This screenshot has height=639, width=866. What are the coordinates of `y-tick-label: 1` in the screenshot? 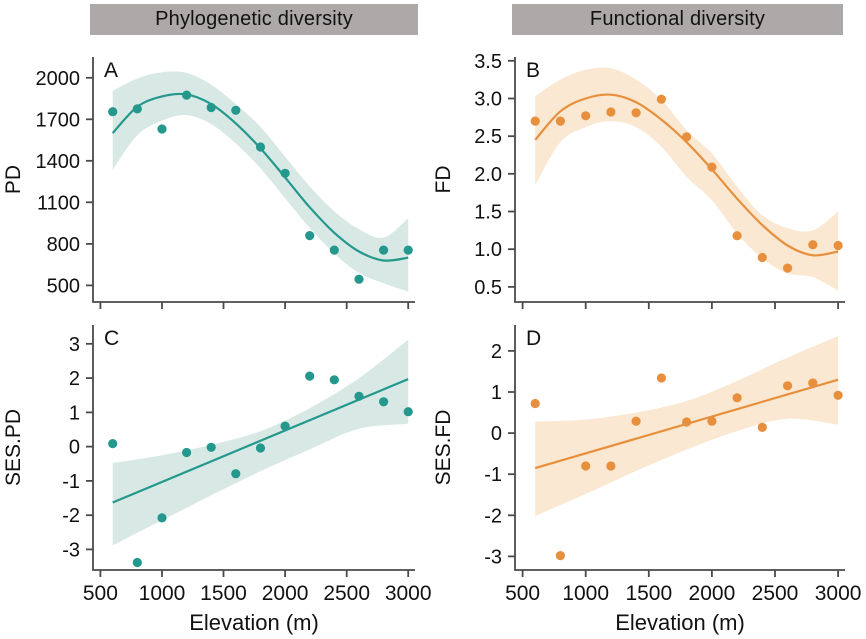 It's located at (496, 393).